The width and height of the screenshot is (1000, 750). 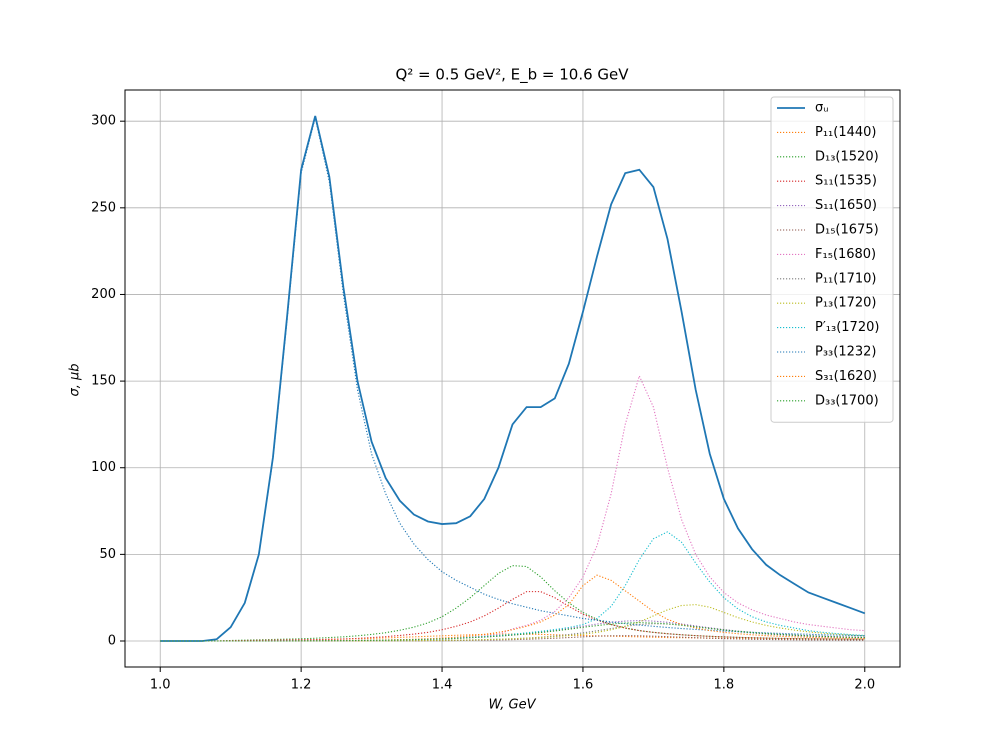 I want to click on legend-label: S₃₁(1620), so click(x=846, y=376).